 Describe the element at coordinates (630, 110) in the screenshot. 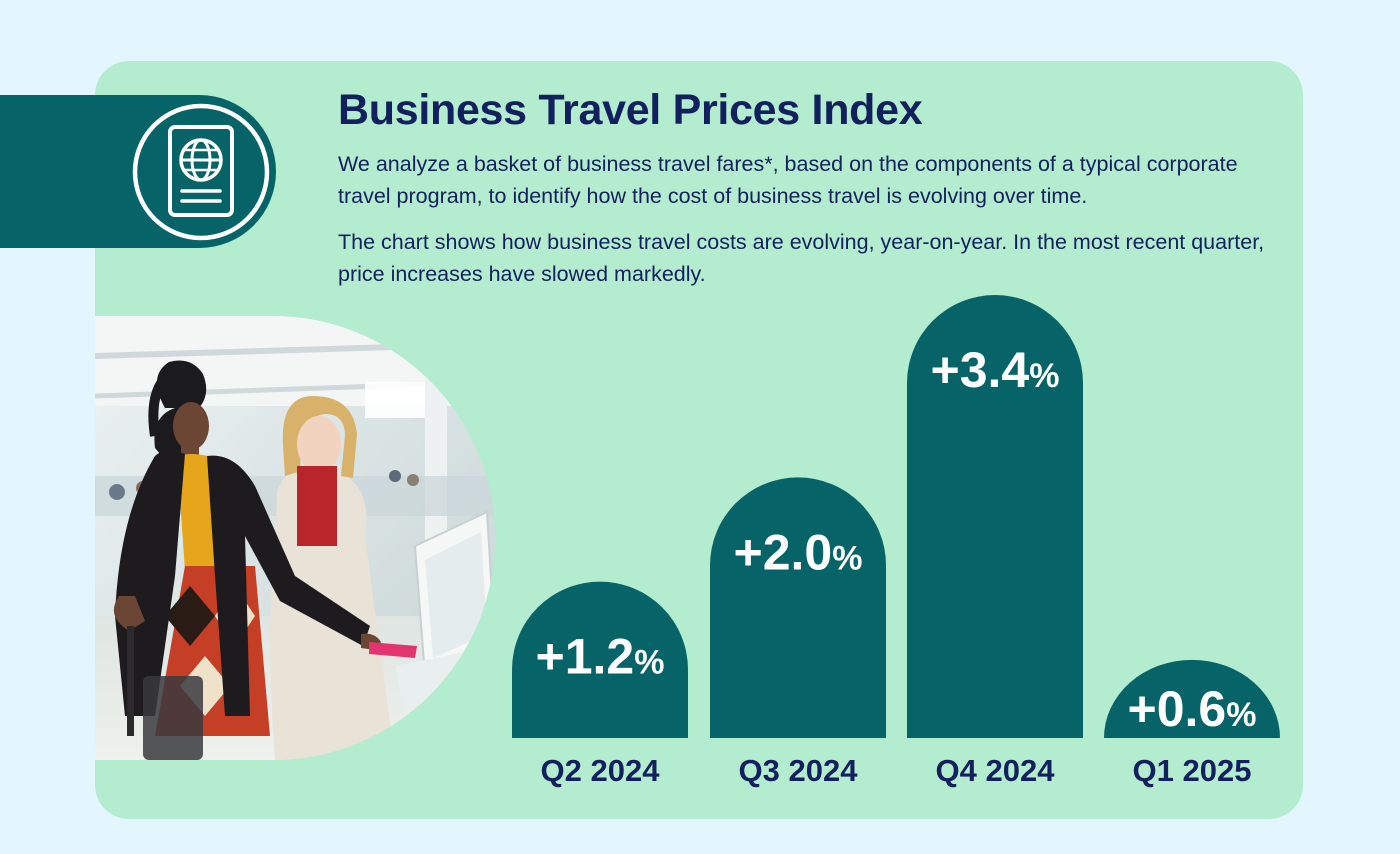

I see `page-title: Business Travel Prices Index` at that location.